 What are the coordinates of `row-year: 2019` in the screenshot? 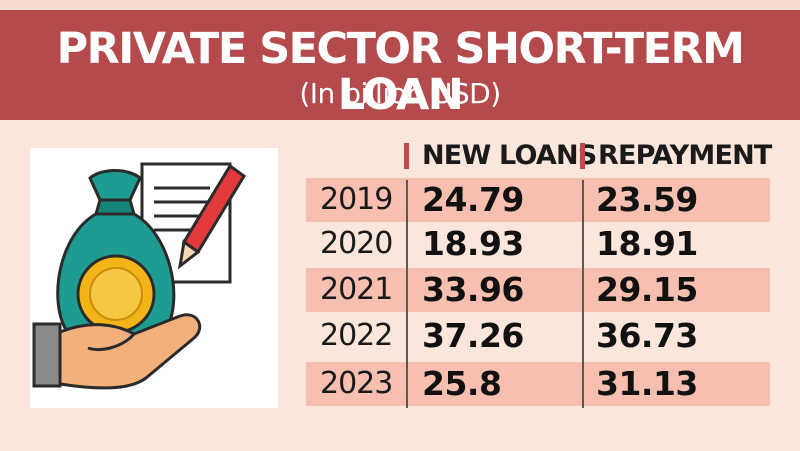 It's located at (356, 199).